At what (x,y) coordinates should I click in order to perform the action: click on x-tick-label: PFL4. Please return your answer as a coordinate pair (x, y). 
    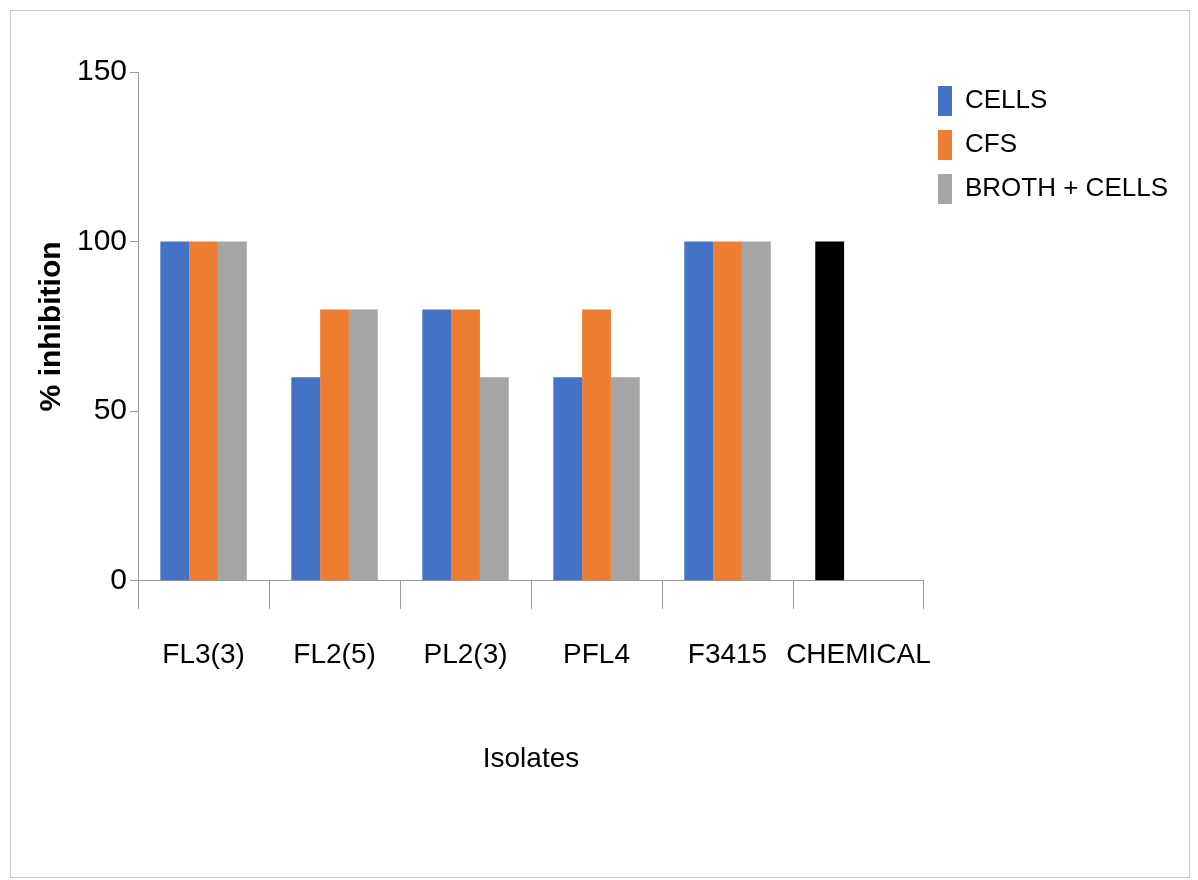
    Looking at the image, I should click on (596, 654).